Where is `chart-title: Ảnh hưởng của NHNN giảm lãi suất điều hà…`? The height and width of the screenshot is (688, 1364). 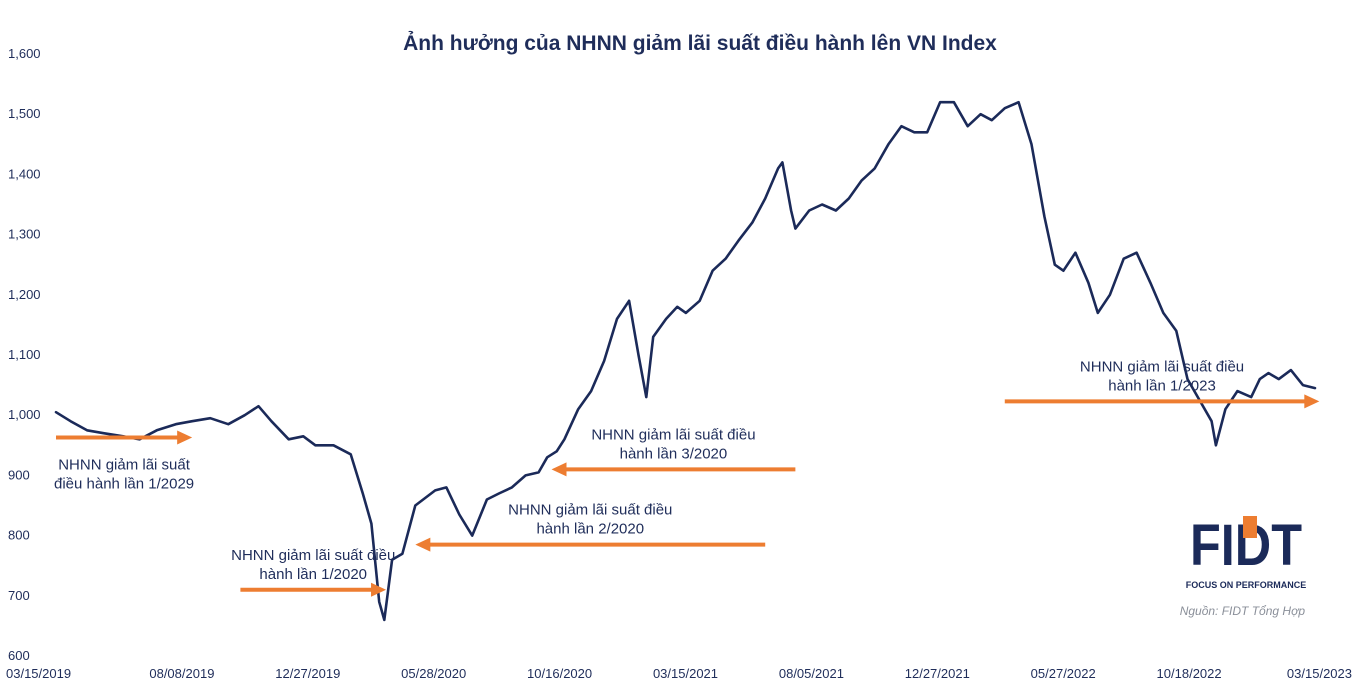
chart-title: Ảnh hưởng của NHNN giảm lãi suất điều hà… is located at coordinates (700, 43).